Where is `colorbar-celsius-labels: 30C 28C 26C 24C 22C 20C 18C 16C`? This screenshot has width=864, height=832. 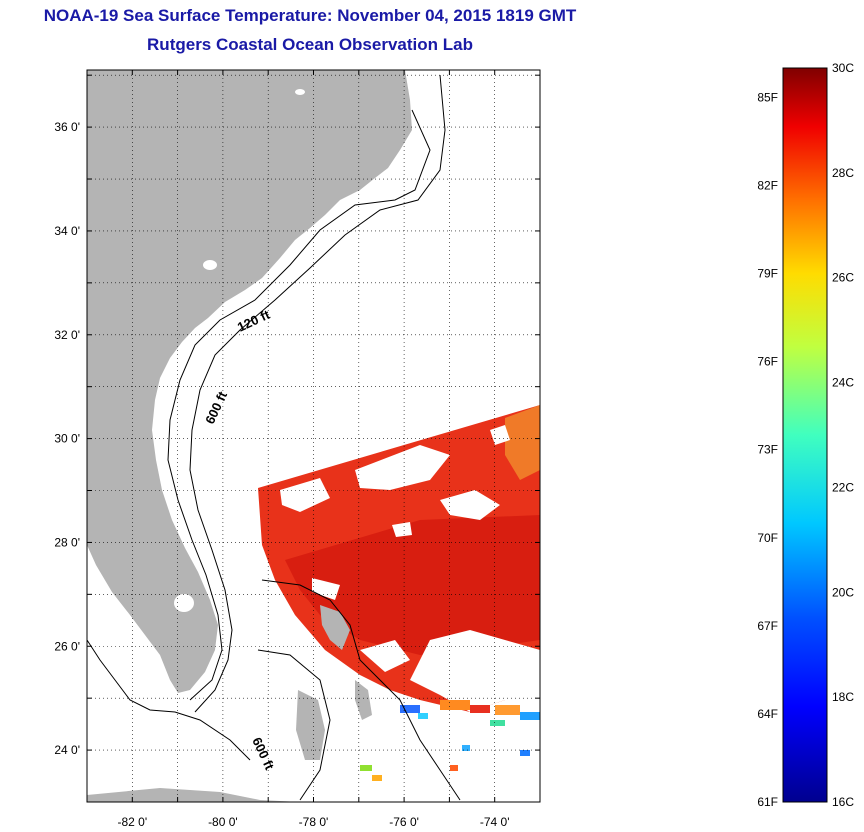 colorbar-celsius-labels: 30C 28C 26C 24C 22C 20C 18C 16C is located at coordinates (843, 435).